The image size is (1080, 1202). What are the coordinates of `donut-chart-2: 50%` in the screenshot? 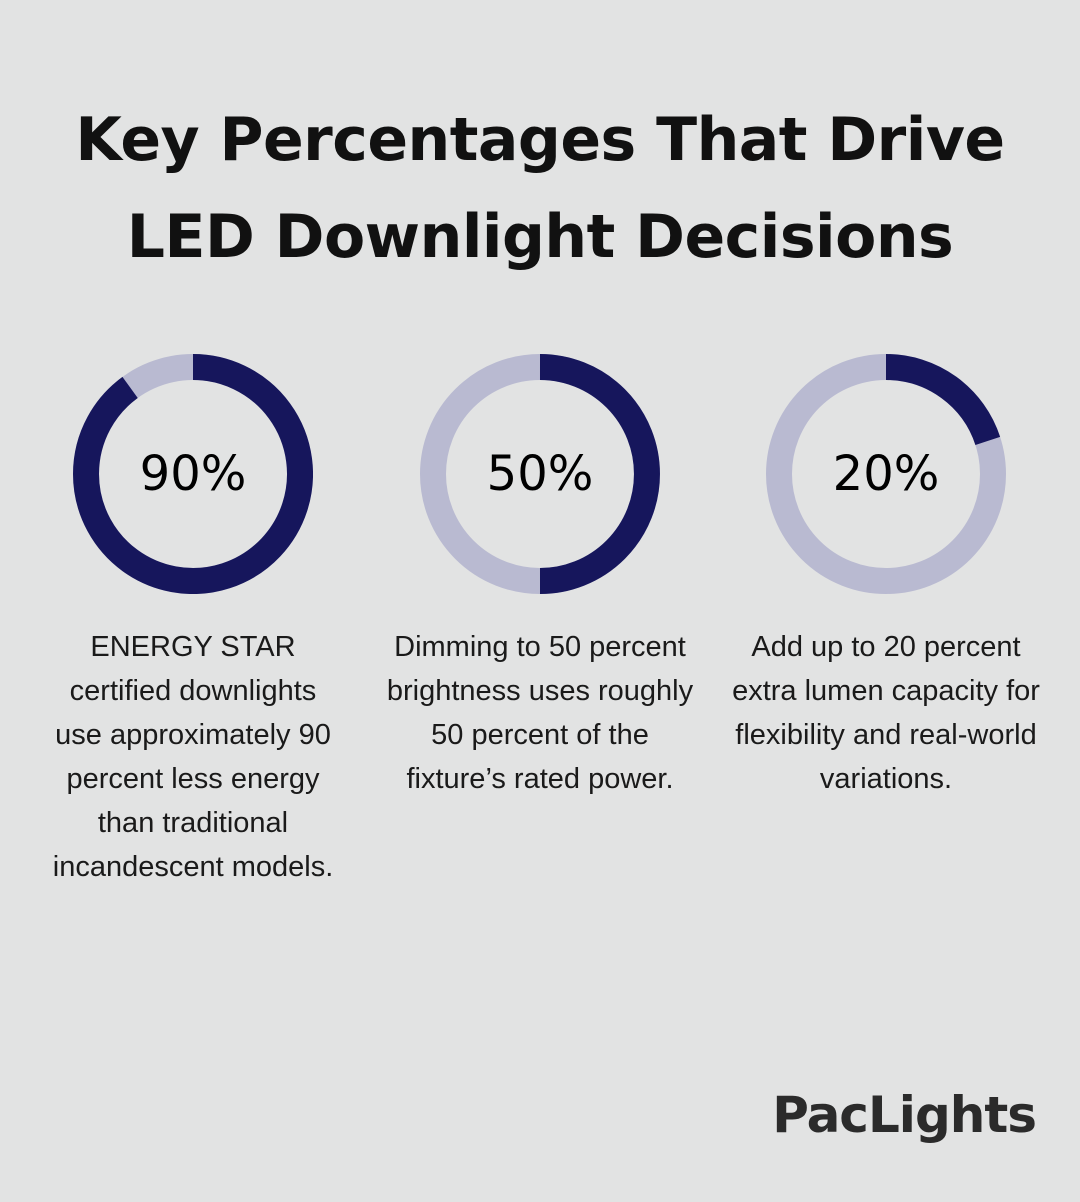 It's located at (540, 474).